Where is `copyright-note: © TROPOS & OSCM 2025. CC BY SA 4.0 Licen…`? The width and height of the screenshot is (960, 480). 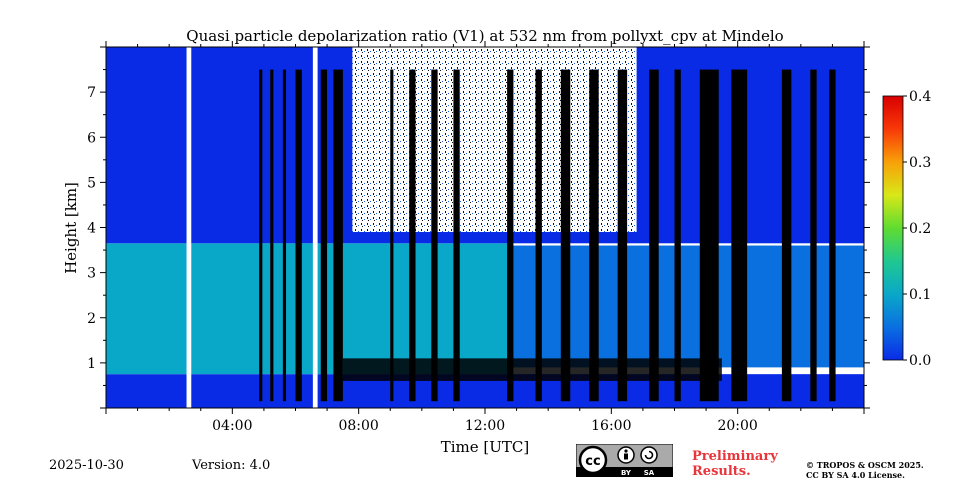
copyright-note: © TROPOS & OSCM 2025. CC BY SA 4.0 Licen… is located at coordinates (865, 470).